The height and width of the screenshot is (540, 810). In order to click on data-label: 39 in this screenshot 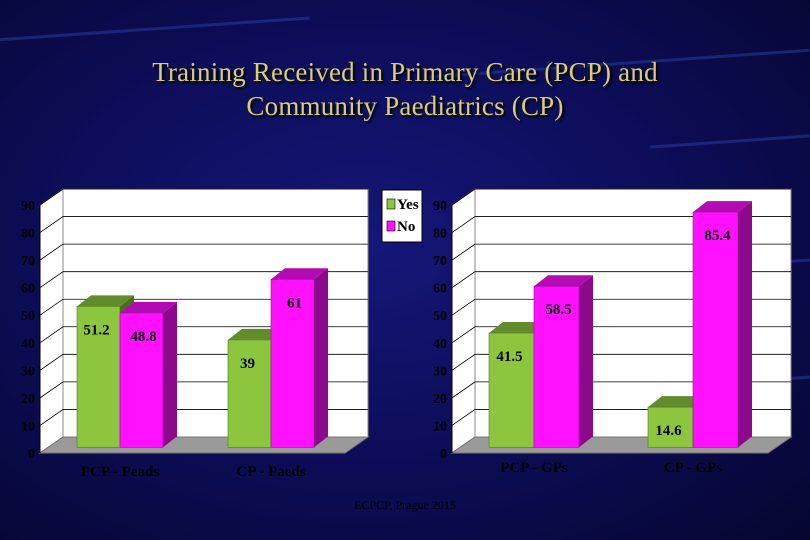, I will do `click(247, 364)`.